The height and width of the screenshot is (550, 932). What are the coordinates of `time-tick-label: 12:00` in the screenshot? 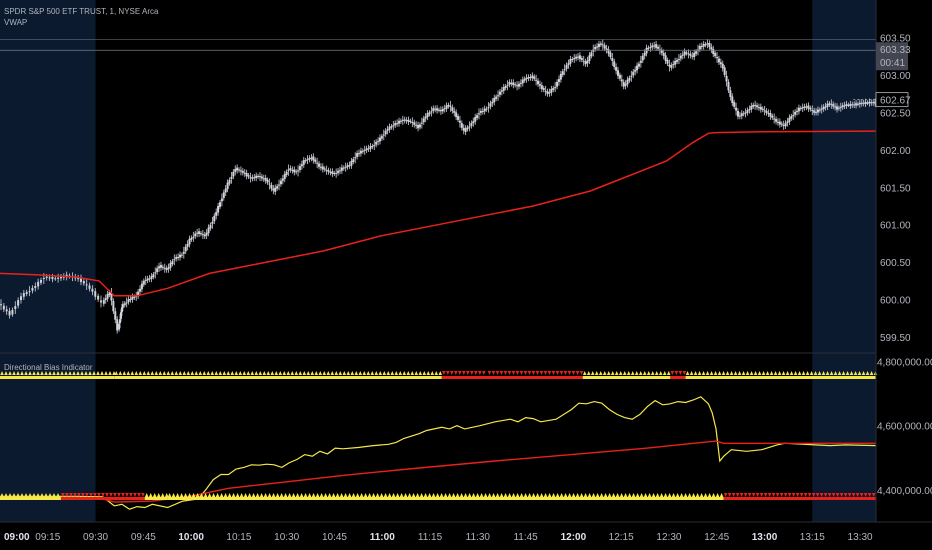 It's located at (574, 537).